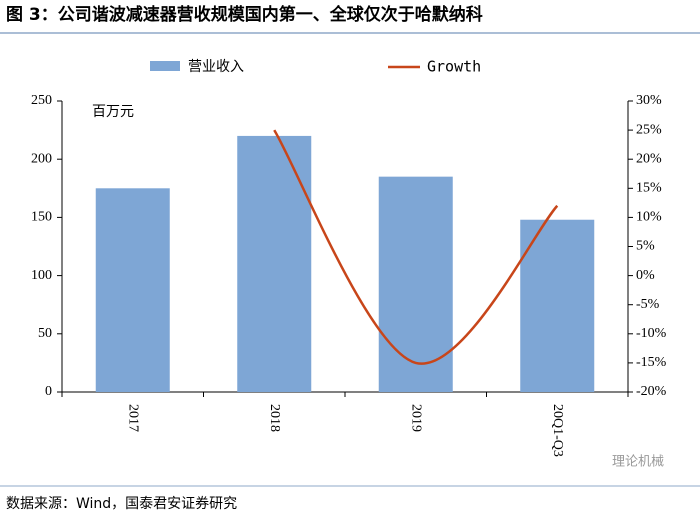 This screenshot has height=520, width=700. Describe the element at coordinates (274, 418) in the screenshot. I see `x-tick-label: 2018` at that location.